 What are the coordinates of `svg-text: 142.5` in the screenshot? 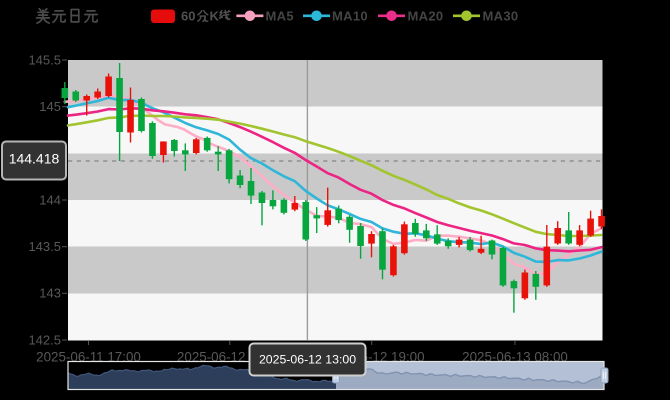 It's located at (44, 339).